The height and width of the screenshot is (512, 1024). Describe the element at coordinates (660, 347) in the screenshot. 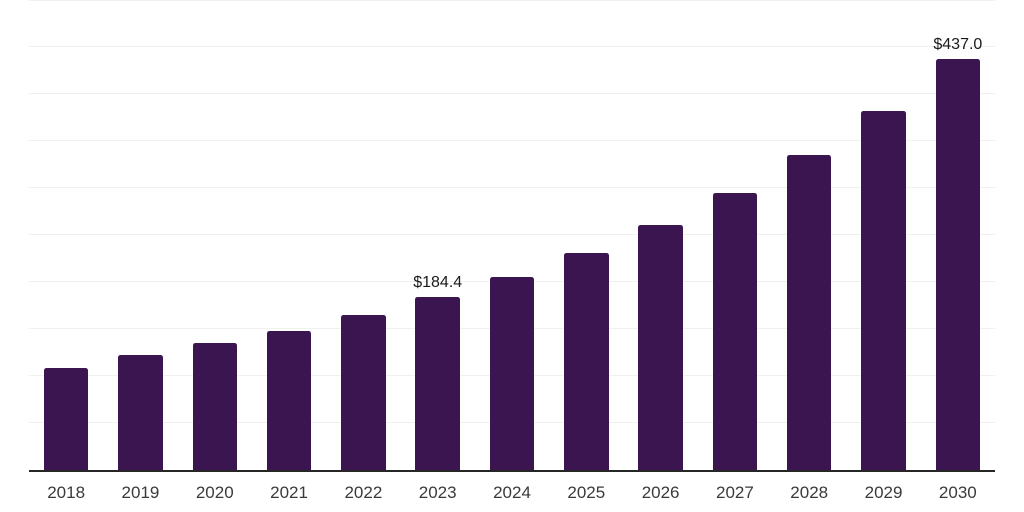

I see `bar-2026` at that location.